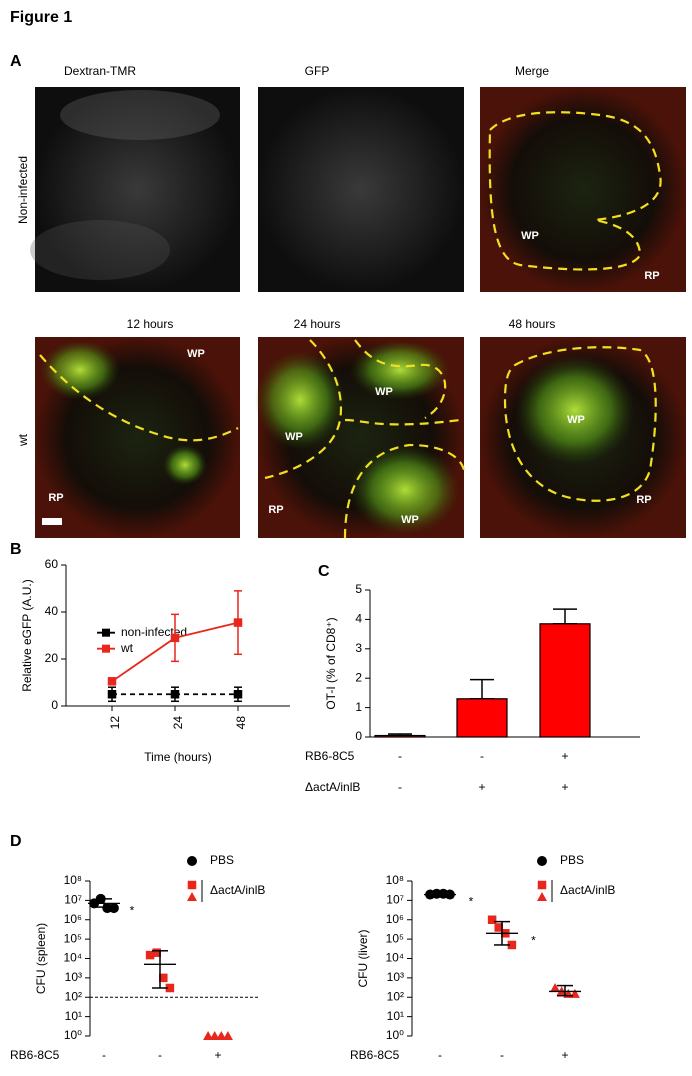 This screenshot has width=692, height=1076. Describe the element at coordinates (324, 571) in the screenshot. I see `panel-label: C` at that location.